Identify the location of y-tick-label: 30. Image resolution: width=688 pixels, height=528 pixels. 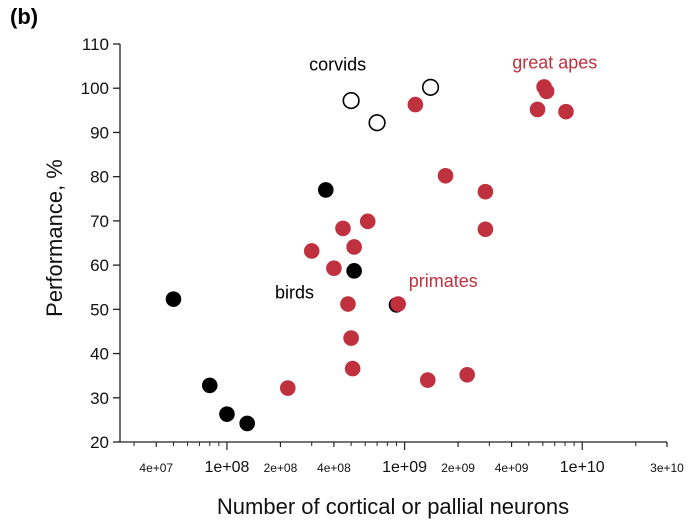
(99, 398).